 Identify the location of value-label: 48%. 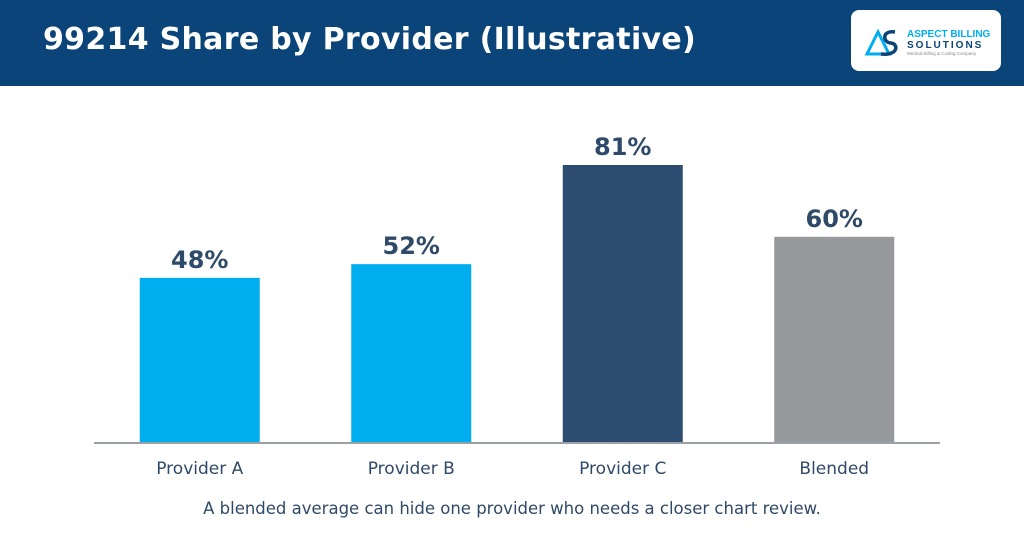
(199, 260).